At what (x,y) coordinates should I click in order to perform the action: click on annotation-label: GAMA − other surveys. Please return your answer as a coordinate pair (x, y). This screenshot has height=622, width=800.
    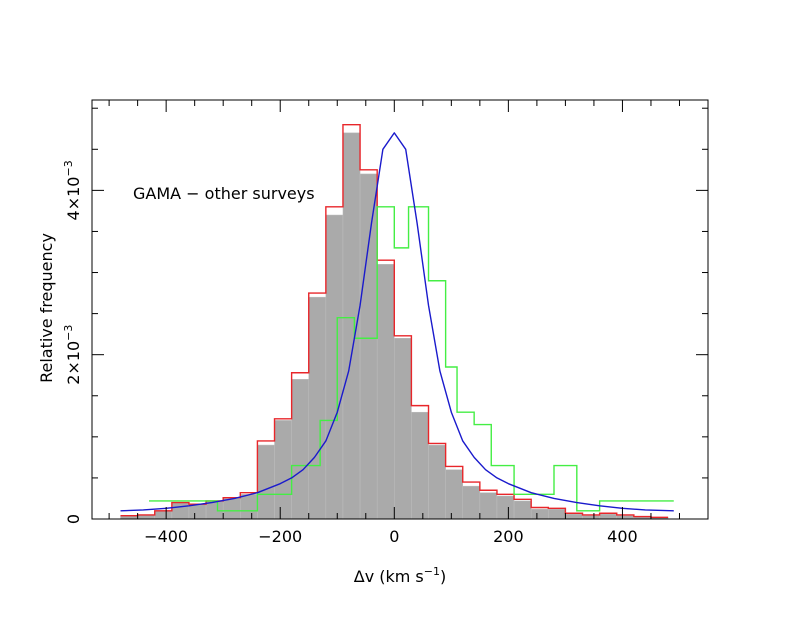
    Looking at the image, I should click on (224, 193).